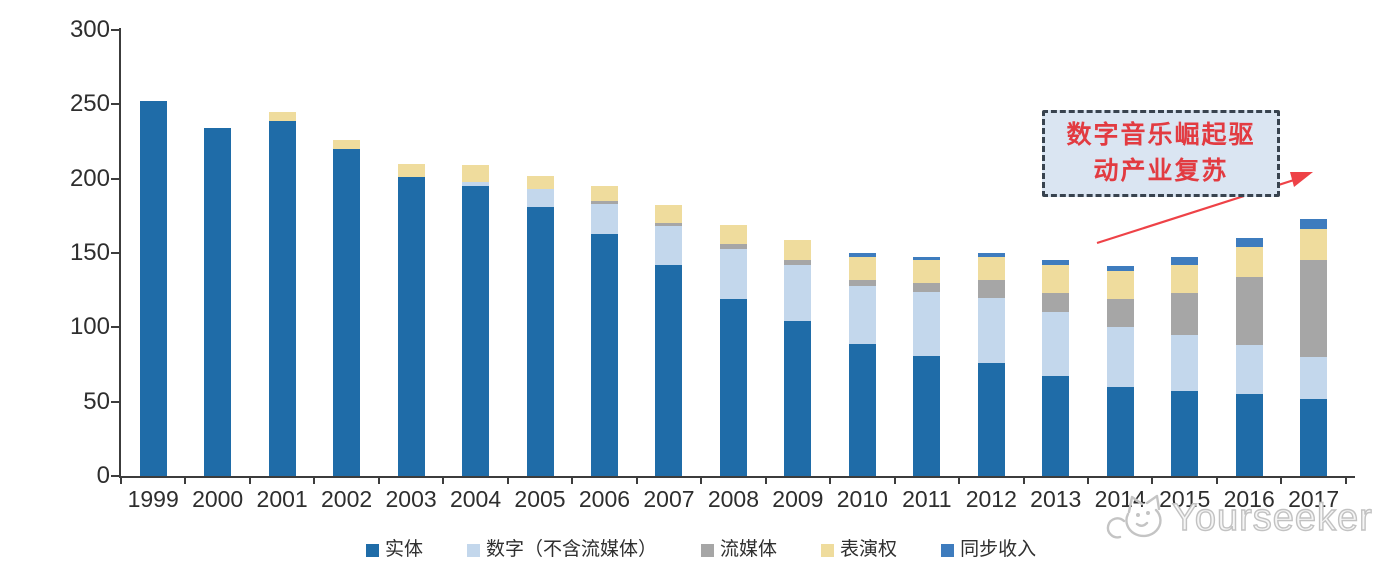 The image size is (1398, 582). What do you see at coordinates (89, 29) in the screenshot?
I see `y-tick-label: 300` at bounding box center [89, 29].